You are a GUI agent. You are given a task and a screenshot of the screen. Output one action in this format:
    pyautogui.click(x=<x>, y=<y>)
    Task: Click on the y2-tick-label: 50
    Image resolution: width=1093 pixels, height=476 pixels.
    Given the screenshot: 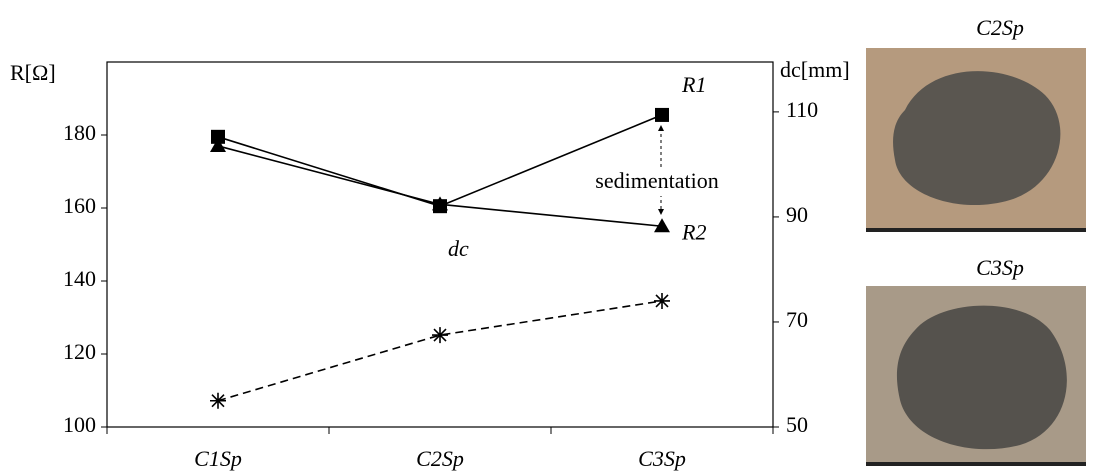 What is the action you would take?
    pyautogui.click(x=797, y=424)
    